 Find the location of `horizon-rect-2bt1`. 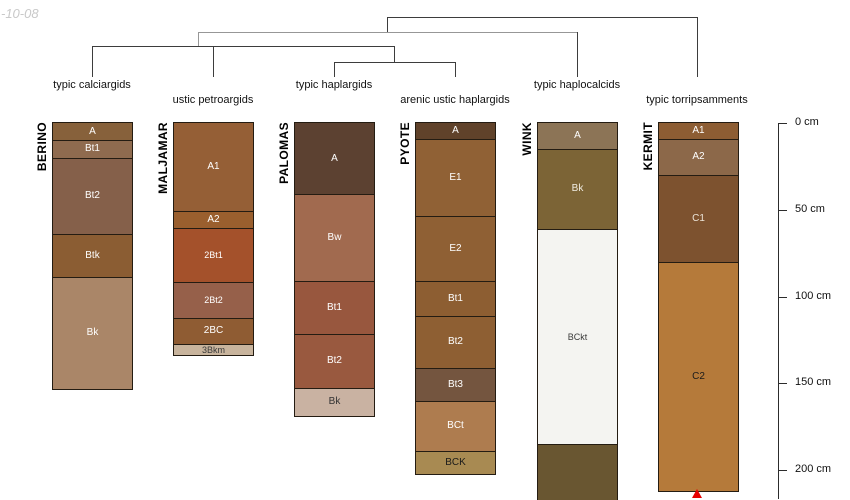

horizon-rect-2bt1 is located at coordinates (213, 255).